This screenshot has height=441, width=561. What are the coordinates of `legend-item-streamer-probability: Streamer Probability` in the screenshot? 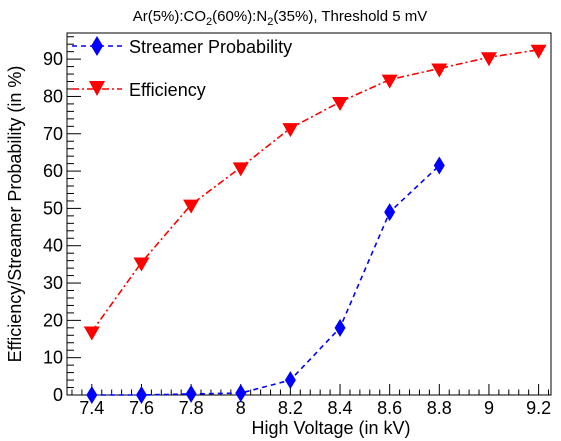 It's located at (182, 46).